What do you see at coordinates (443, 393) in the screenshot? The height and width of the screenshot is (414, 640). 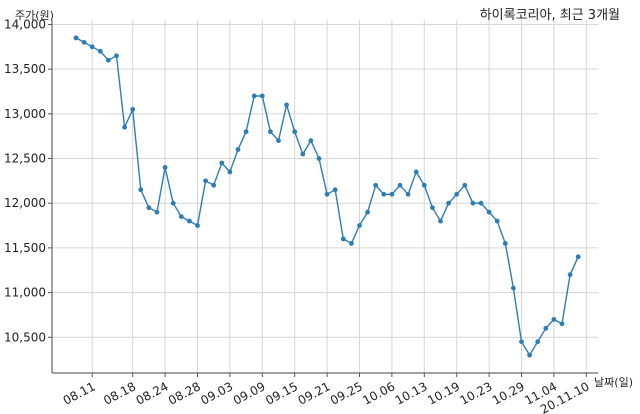 I see `x-tick-label: 10.19` at bounding box center [443, 393].